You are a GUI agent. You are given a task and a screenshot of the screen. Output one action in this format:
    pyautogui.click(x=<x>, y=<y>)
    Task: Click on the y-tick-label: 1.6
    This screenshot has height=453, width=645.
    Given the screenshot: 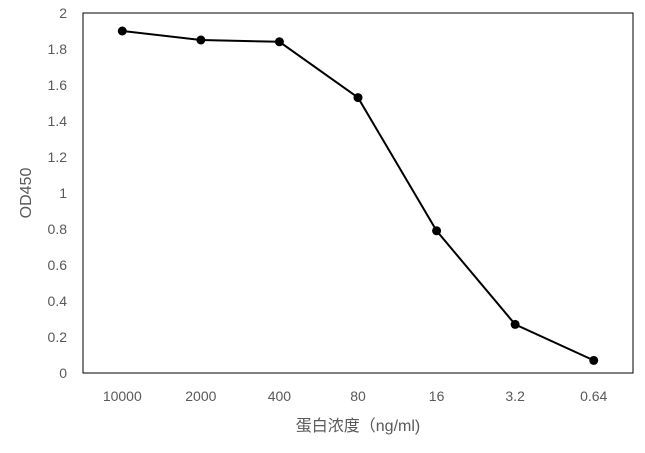 What is the action you would take?
    pyautogui.click(x=58, y=85)
    